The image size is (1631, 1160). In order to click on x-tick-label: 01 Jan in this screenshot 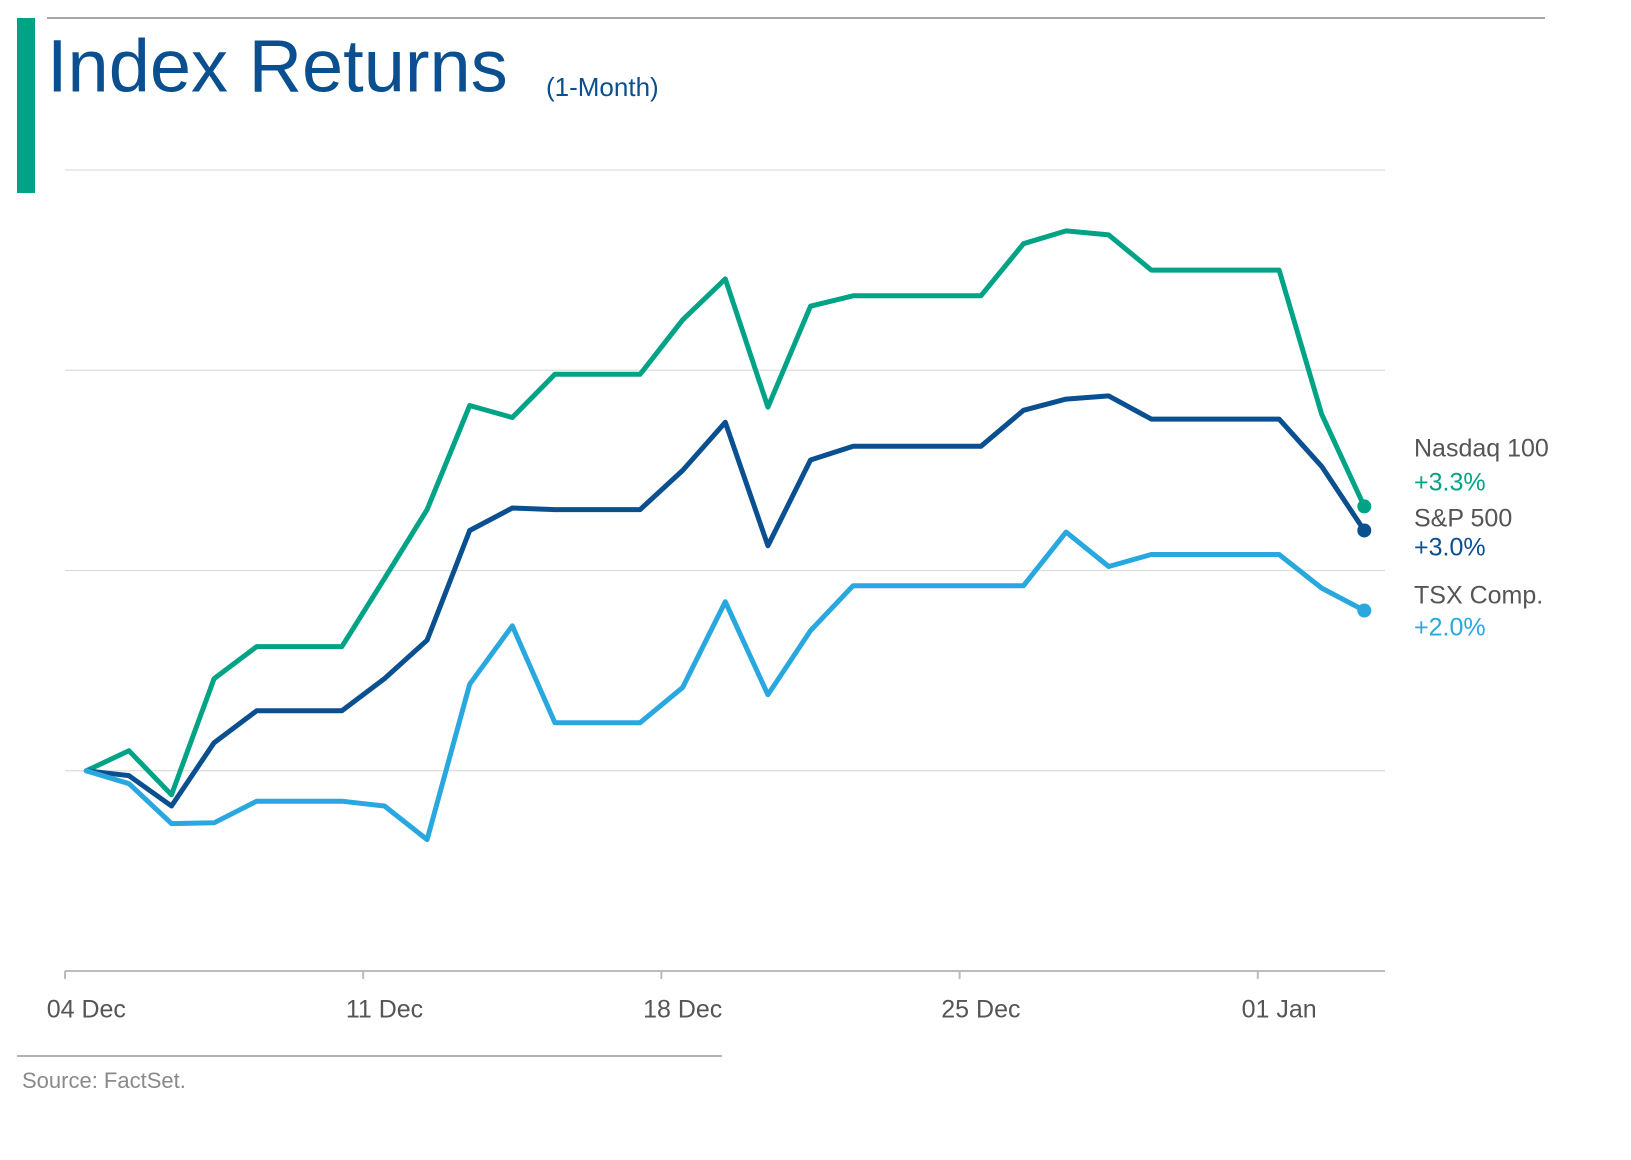, I will do `click(1279, 1010)`.